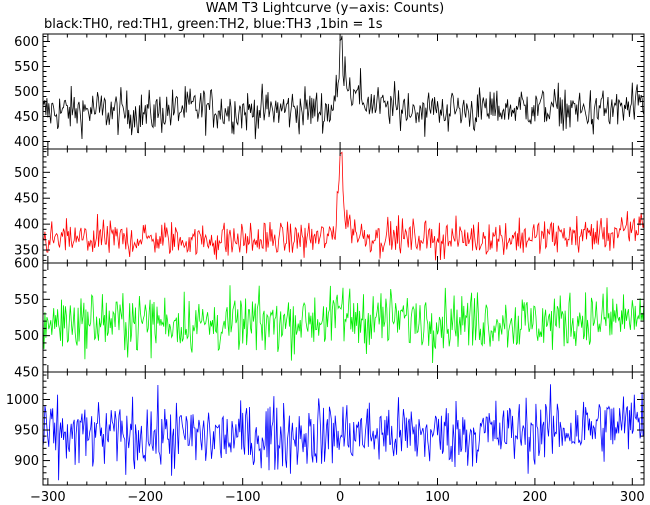 The image size is (650, 505). What do you see at coordinates (437, 497) in the screenshot?
I see `x-tick-label: 100` at bounding box center [437, 497].